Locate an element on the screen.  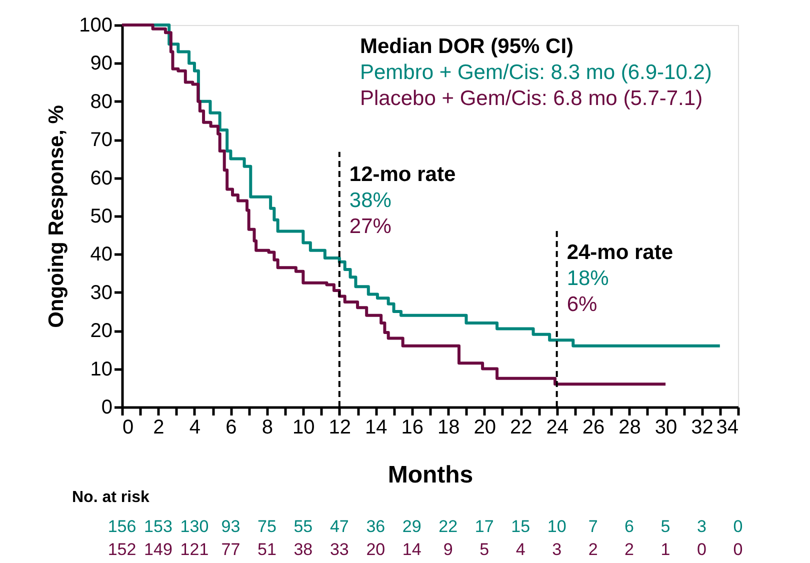
annotation: 6% is located at coordinates (582, 304).